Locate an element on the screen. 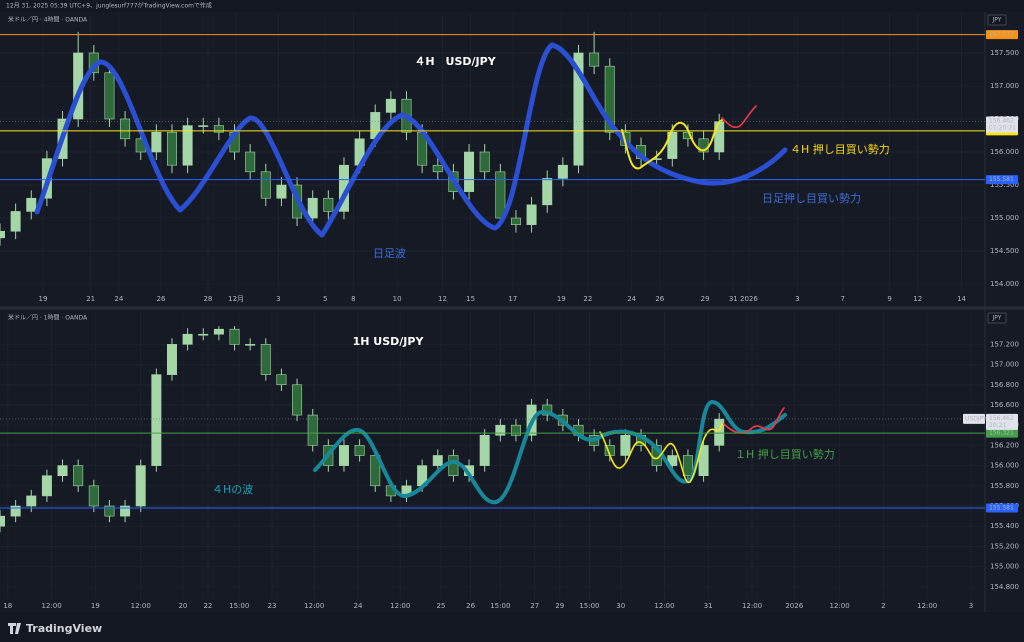 The image size is (1024, 642). x-tick-label: 12月 is located at coordinates (236, 299).